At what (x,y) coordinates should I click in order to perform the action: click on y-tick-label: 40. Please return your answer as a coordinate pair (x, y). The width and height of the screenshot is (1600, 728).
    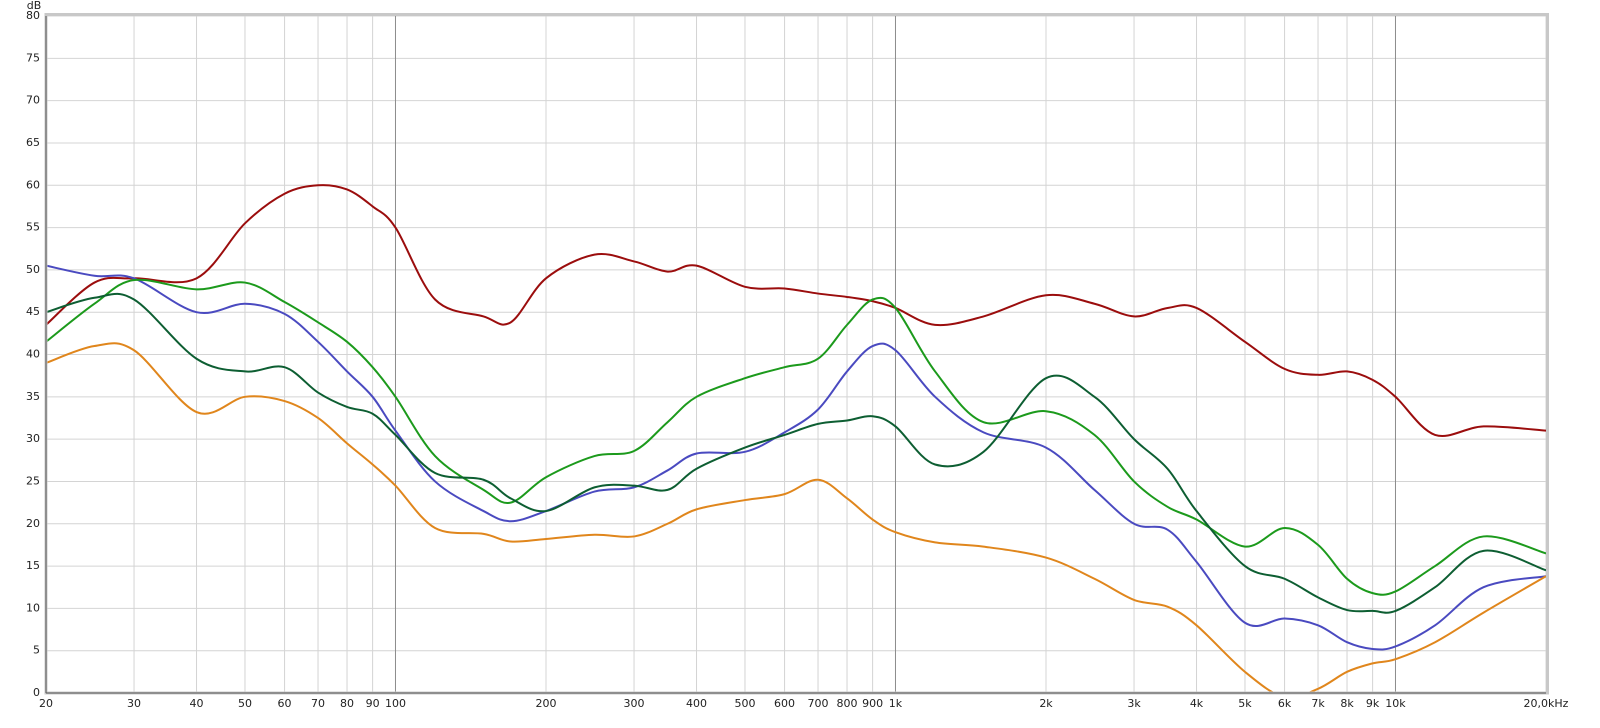
    Looking at the image, I should click on (33, 354).